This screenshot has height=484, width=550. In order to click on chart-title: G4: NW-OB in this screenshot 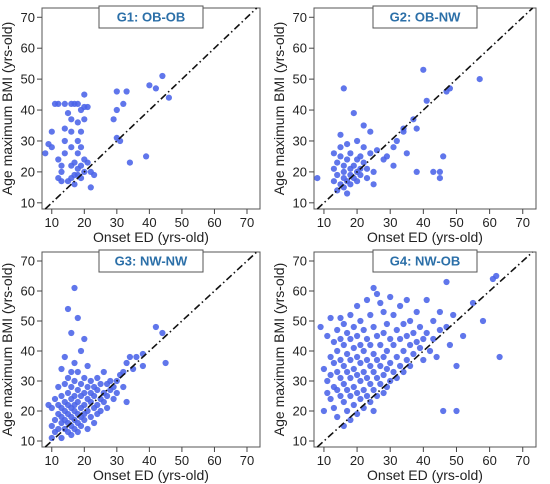, I will do `click(425, 261)`.